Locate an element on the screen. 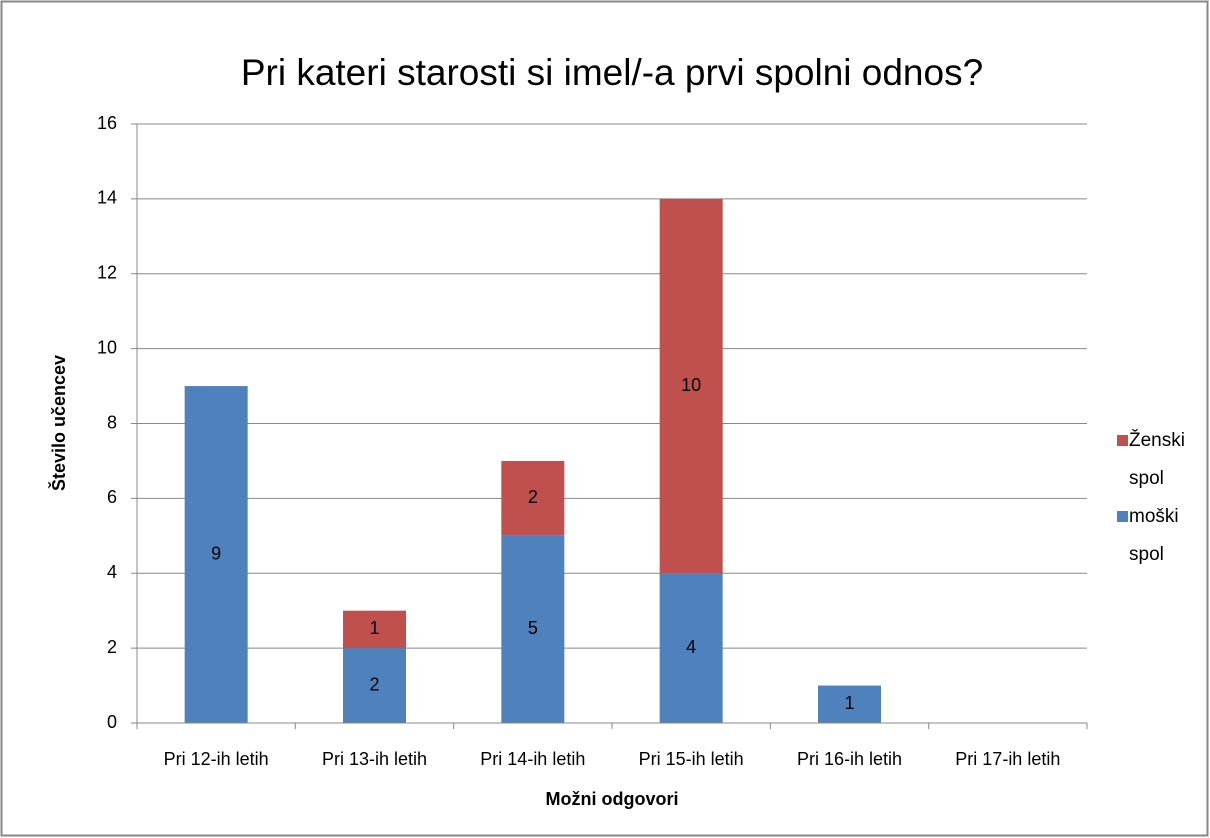 The width and height of the screenshot is (1210, 838). x-tick-label: Pri 12-ih letih is located at coordinates (216, 759).